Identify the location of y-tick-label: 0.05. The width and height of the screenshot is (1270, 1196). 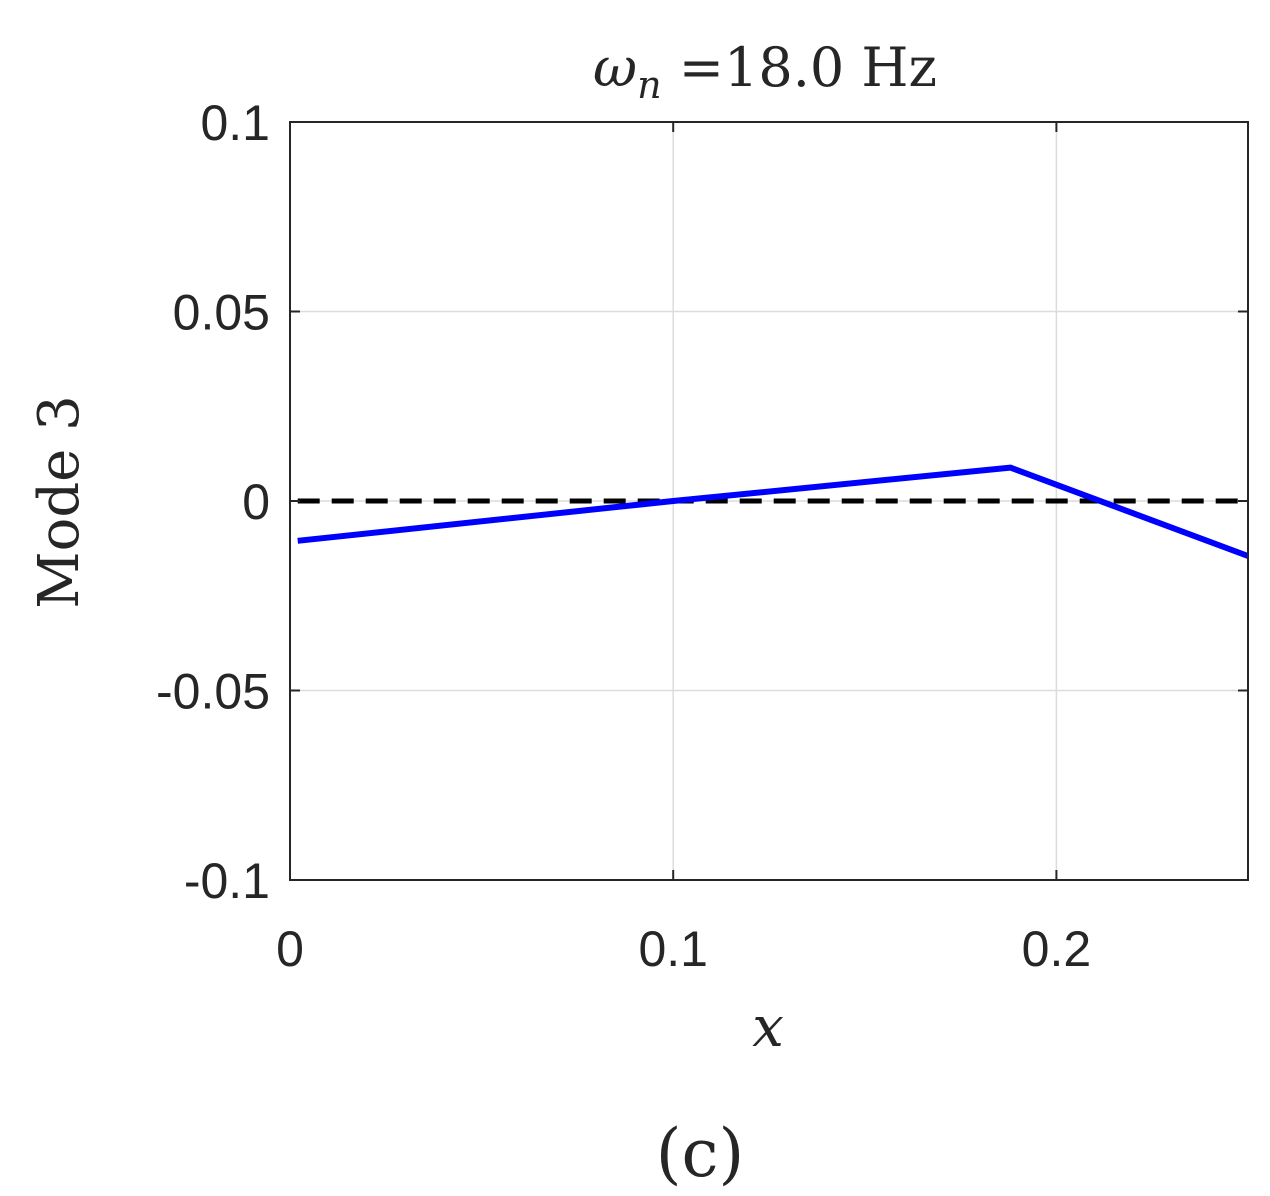
(221, 313).